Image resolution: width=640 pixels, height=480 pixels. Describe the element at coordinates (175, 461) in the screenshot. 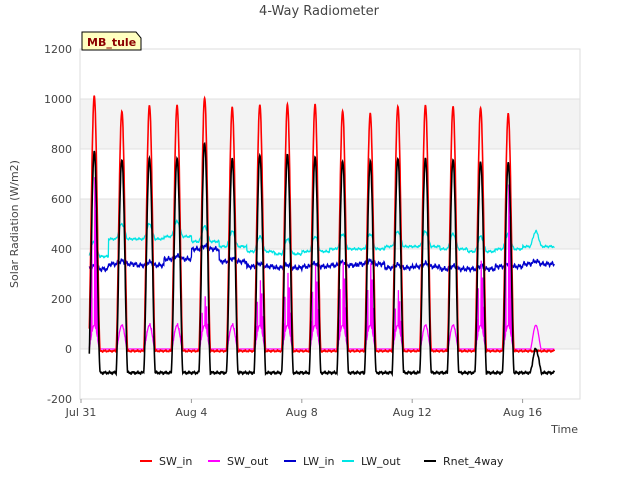

I see `legend-label-sw-in: SW_in` at that location.